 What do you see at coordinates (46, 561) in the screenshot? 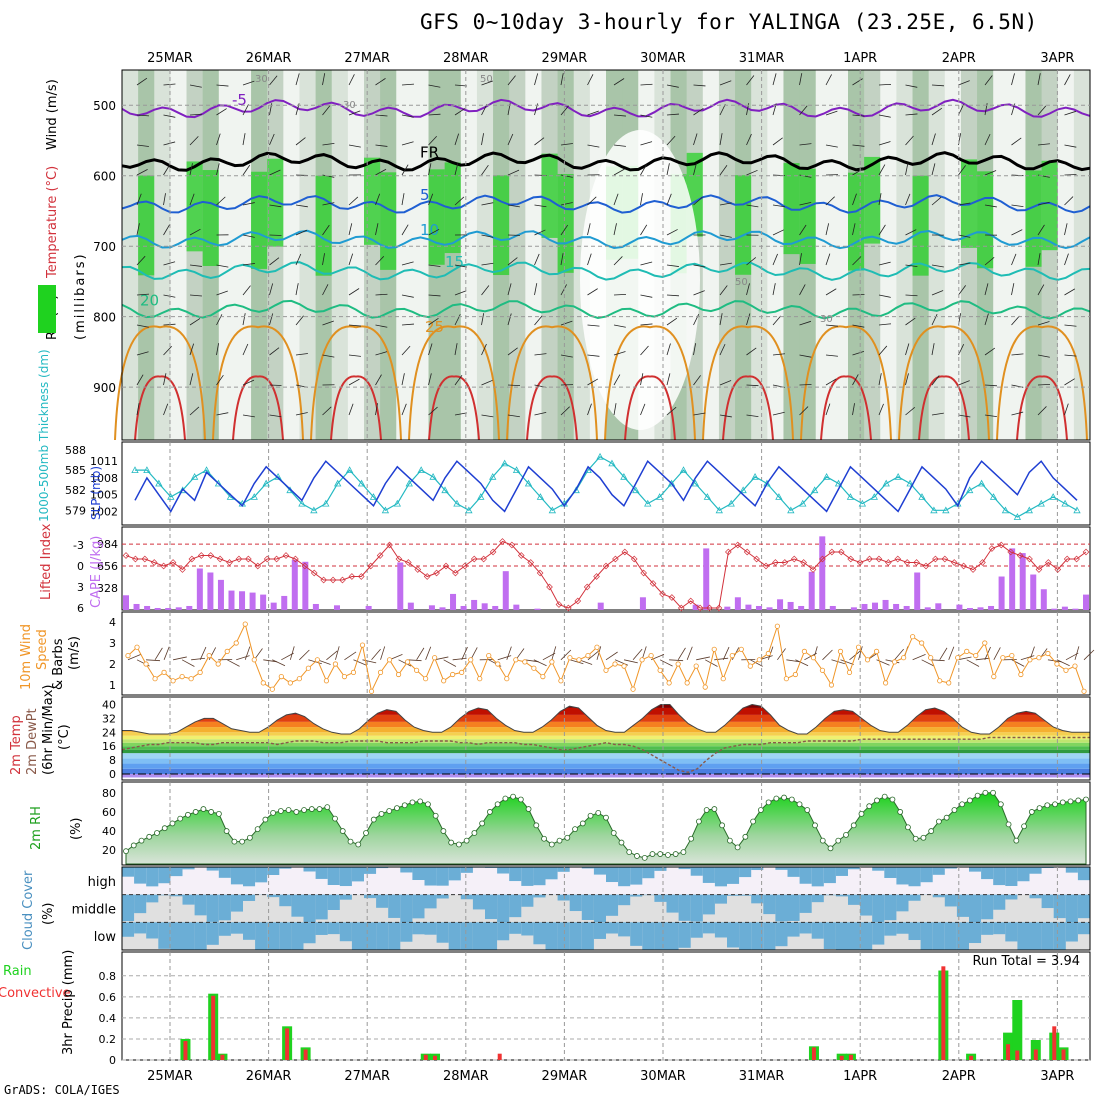
I see `li-label: Lifted Index` at bounding box center [46, 561].